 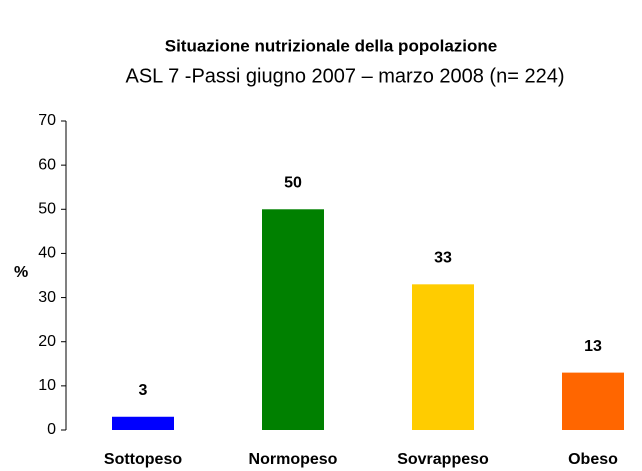 I want to click on data-label: 50, so click(x=293, y=183).